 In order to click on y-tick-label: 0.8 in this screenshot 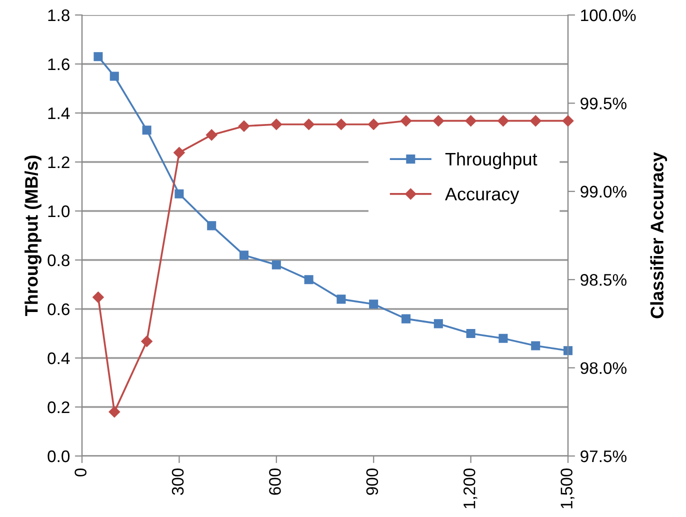, I will do `click(59, 260)`.